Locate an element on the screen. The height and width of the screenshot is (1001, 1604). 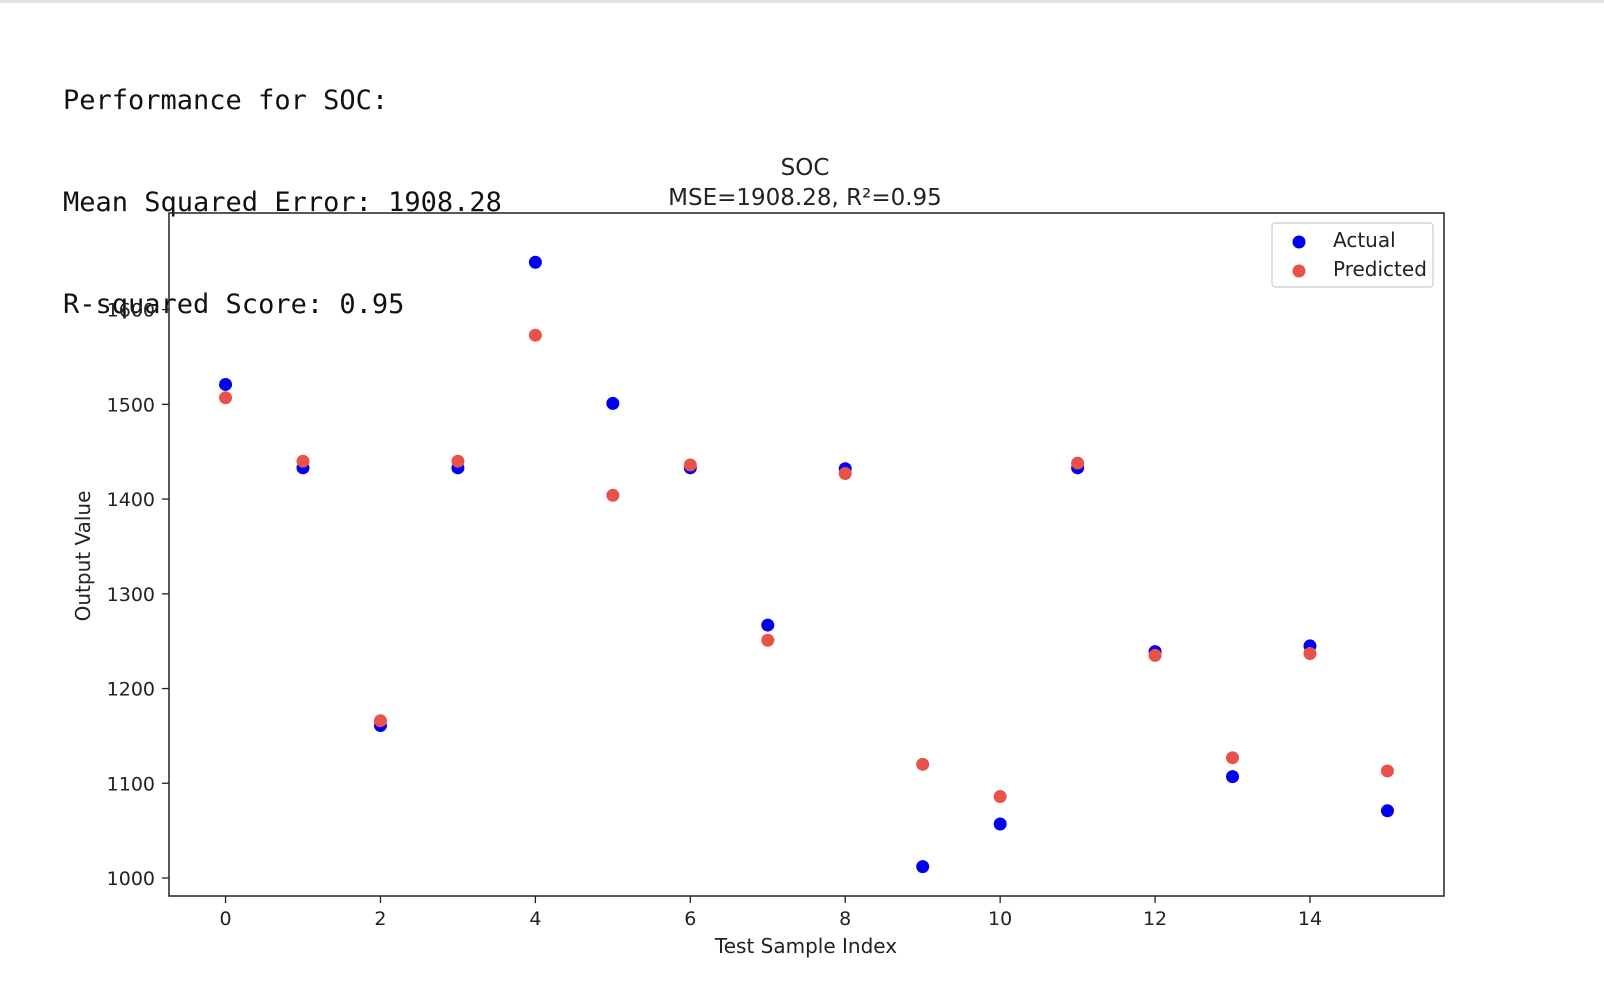
x-tick-label: 2 is located at coordinates (380, 919).